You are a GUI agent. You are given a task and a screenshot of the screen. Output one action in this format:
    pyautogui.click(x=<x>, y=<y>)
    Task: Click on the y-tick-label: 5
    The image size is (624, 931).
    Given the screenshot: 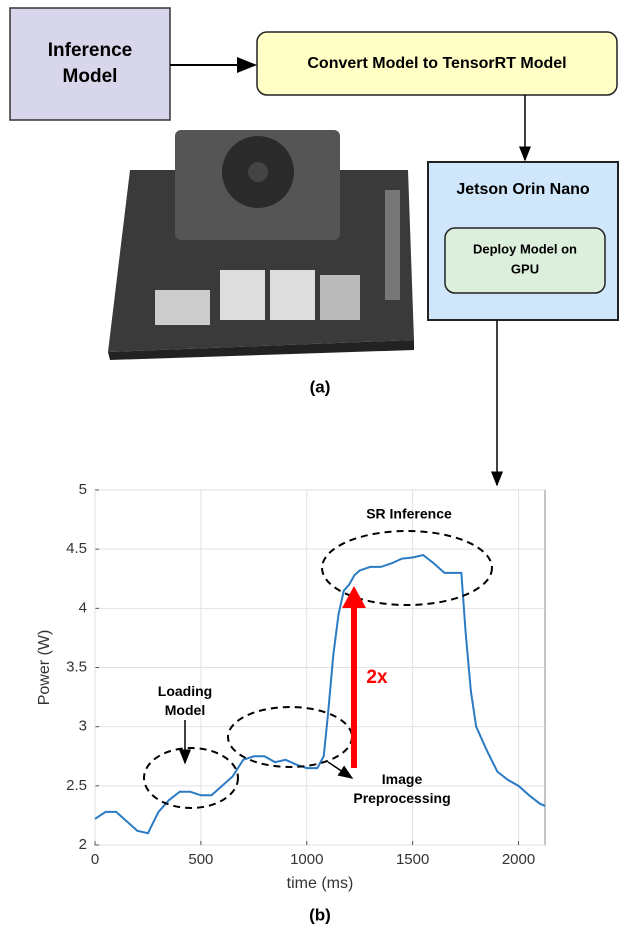 What is the action you would take?
    pyautogui.click(x=83, y=489)
    